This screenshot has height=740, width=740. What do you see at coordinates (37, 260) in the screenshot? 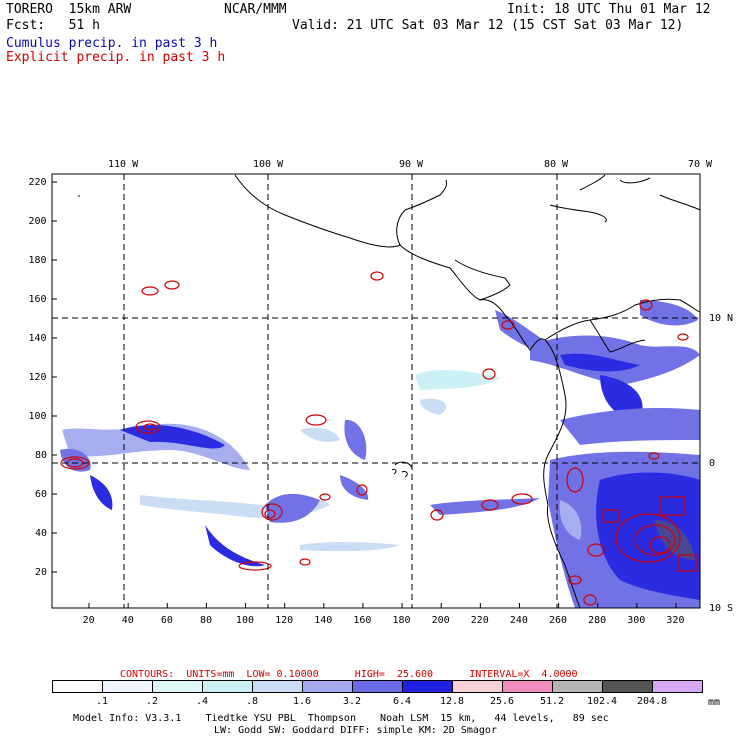
I see `y-tick-label: 180` at bounding box center [37, 260].